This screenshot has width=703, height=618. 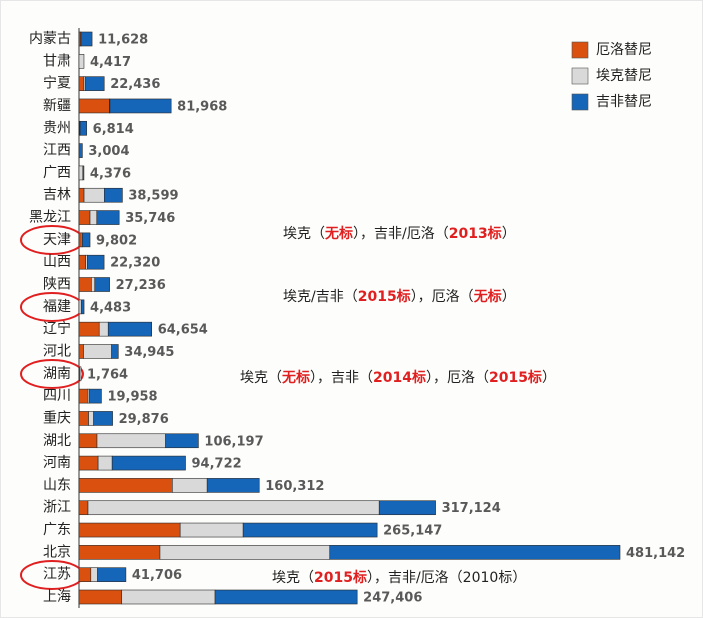 What do you see at coordinates (57, 83) in the screenshot?
I see `category-label: 宁夏` at bounding box center [57, 83].